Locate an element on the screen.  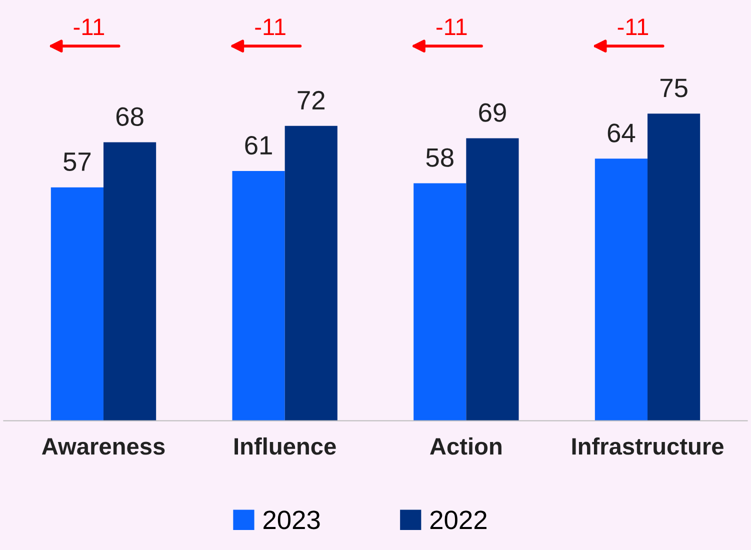
data-label: 61 is located at coordinates (258, 145).